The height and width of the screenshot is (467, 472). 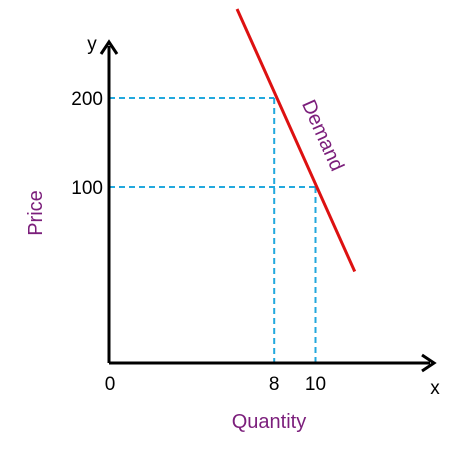 What do you see at coordinates (87, 99) in the screenshot?
I see `y-tick-label: 200` at bounding box center [87, 99].